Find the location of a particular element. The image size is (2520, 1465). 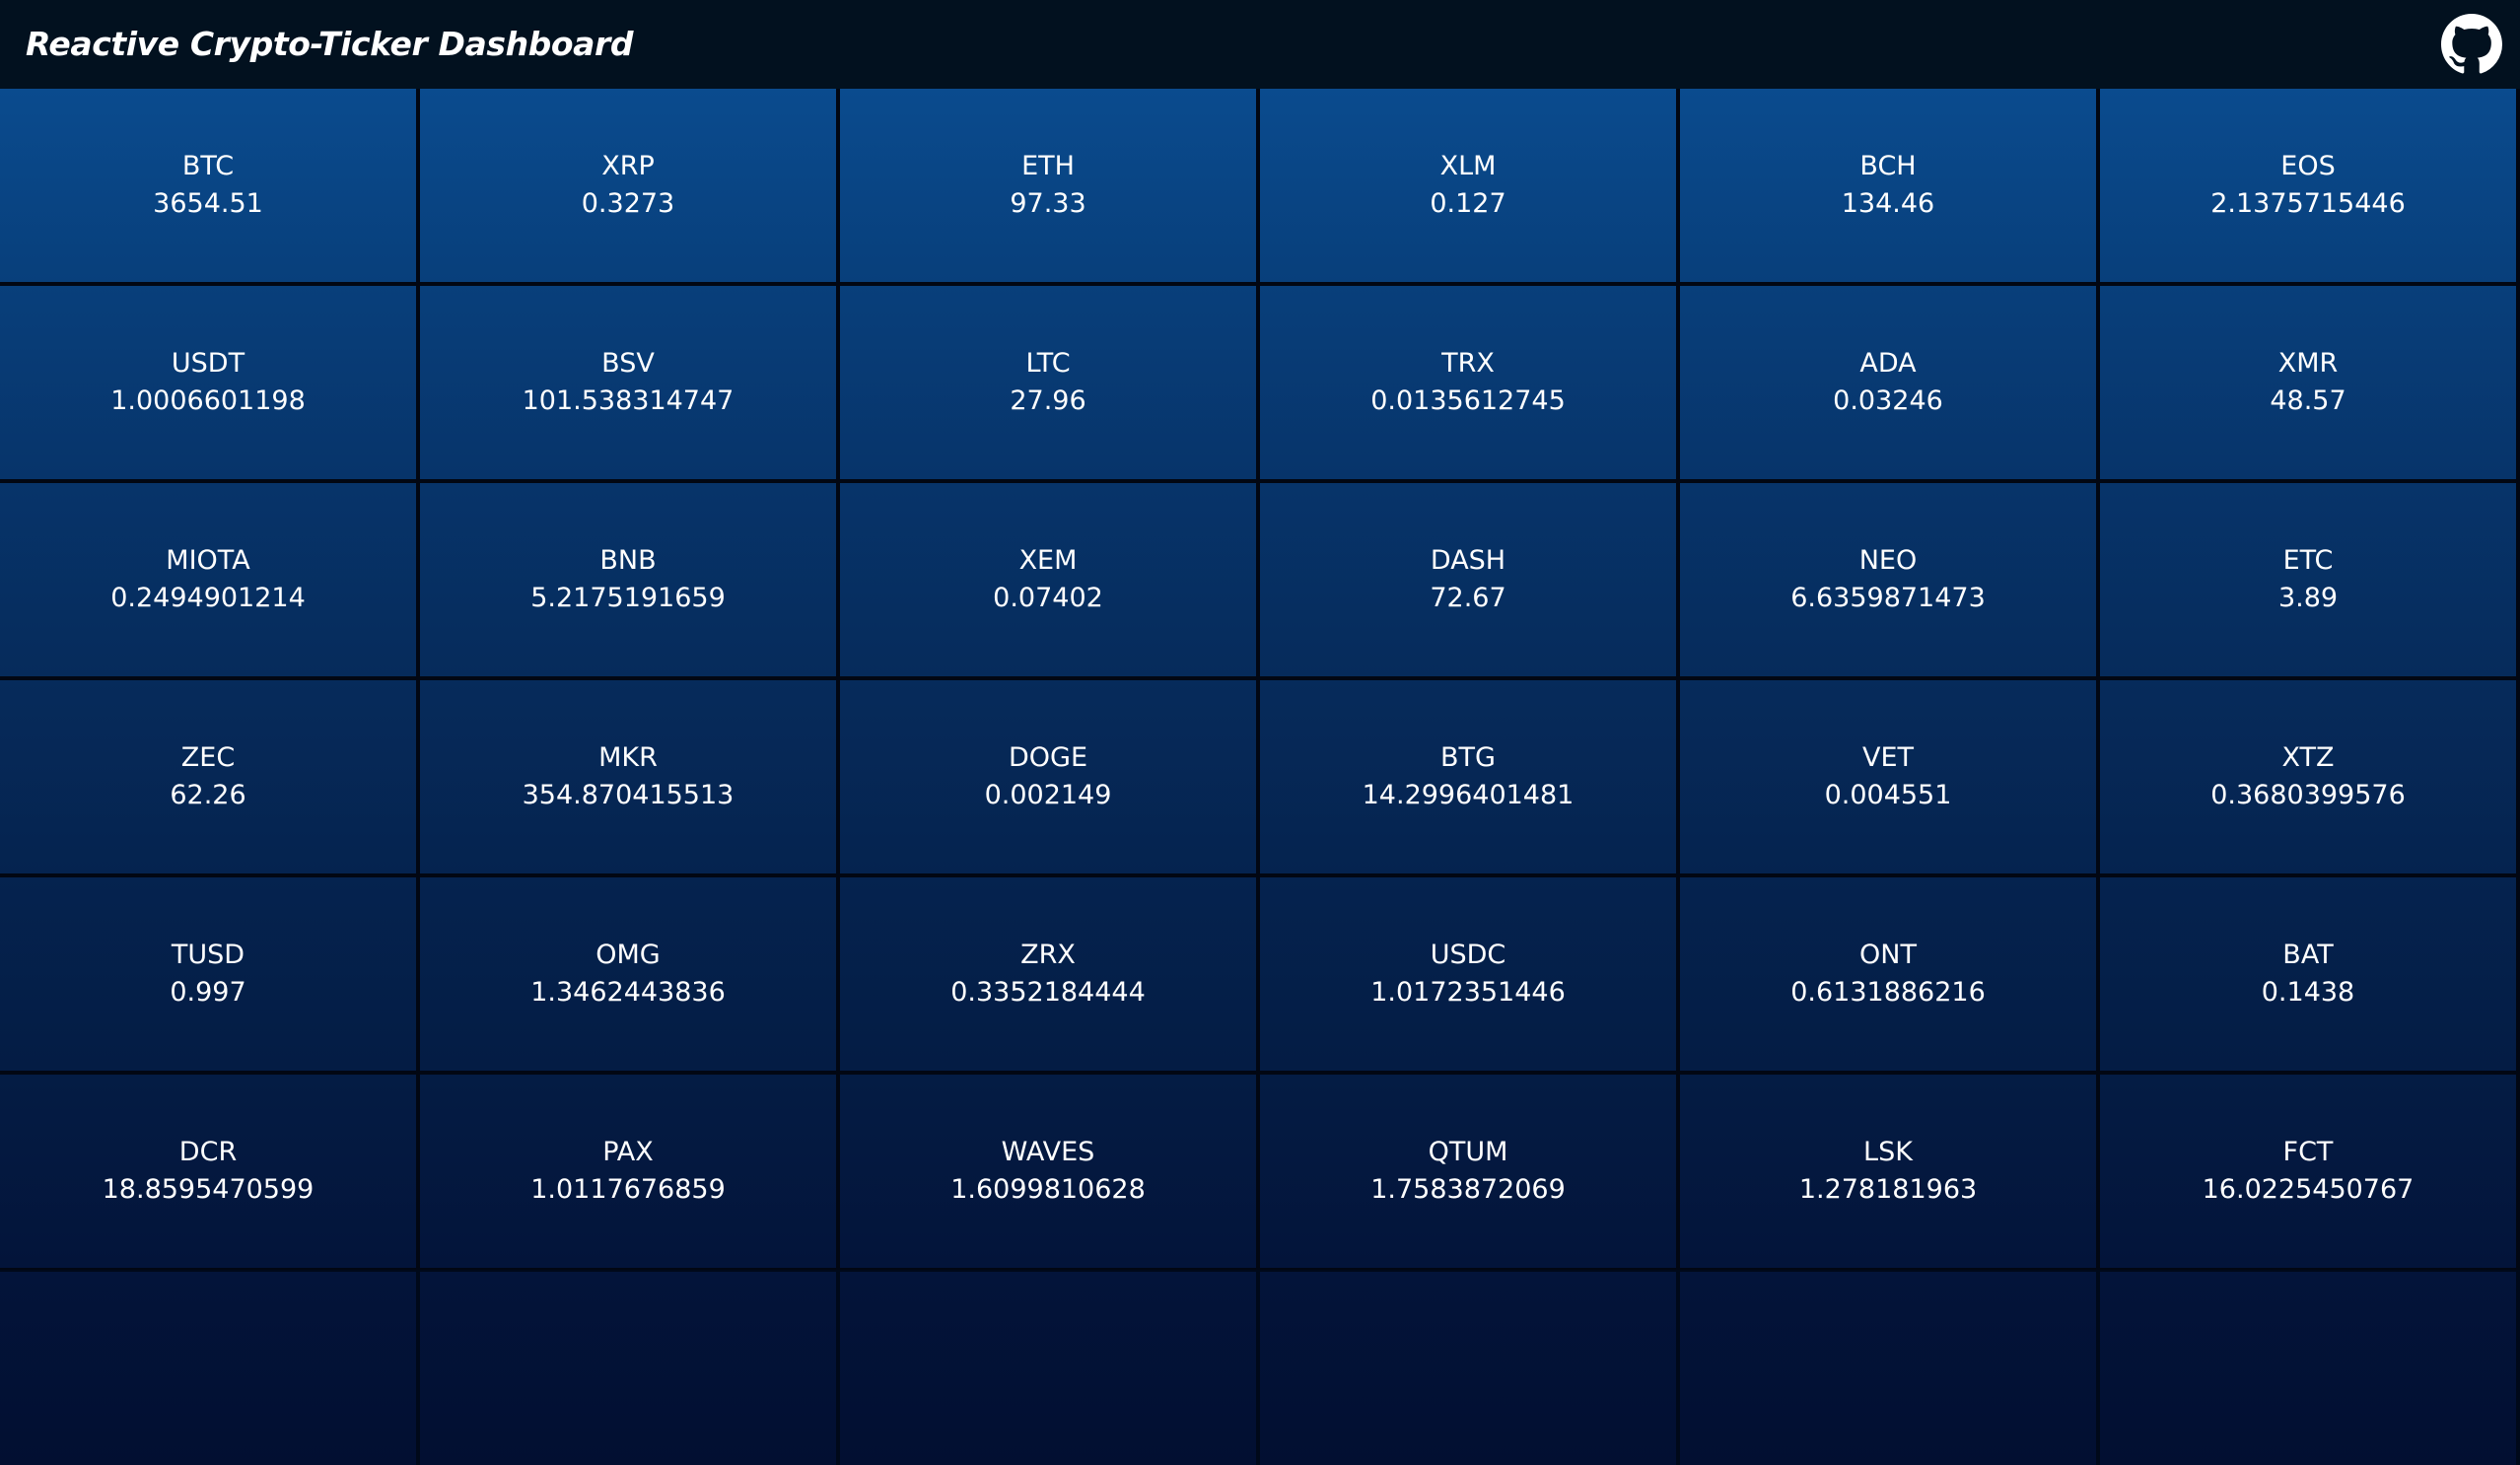

ticker-symbol: NEO is located at coordinates (1888, 560).